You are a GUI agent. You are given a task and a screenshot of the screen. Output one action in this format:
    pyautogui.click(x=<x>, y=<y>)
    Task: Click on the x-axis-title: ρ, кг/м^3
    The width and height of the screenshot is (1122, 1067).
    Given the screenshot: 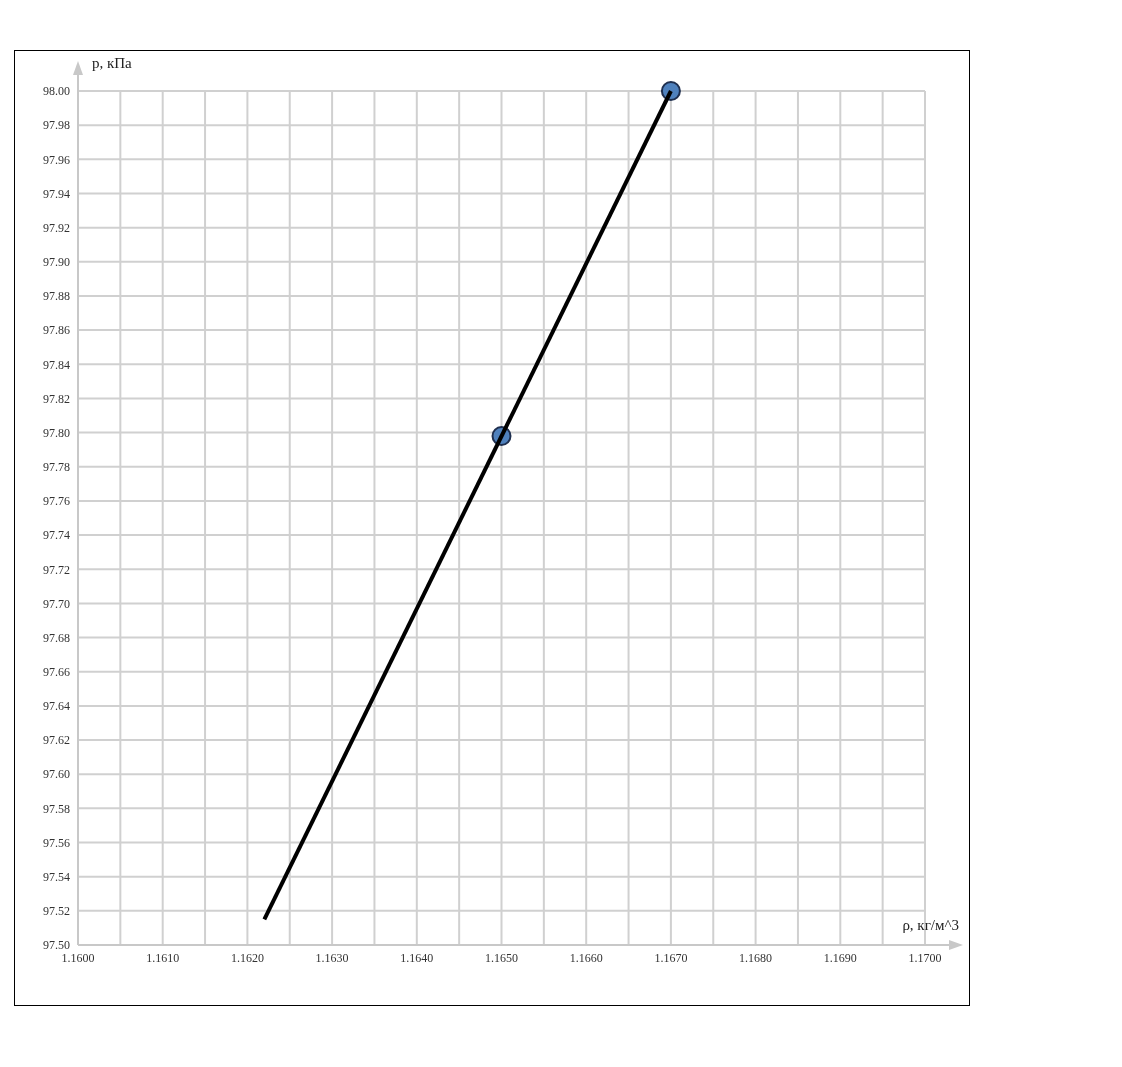 What is the action you would take?
    pyautogui.click(x=930, y=925)
    